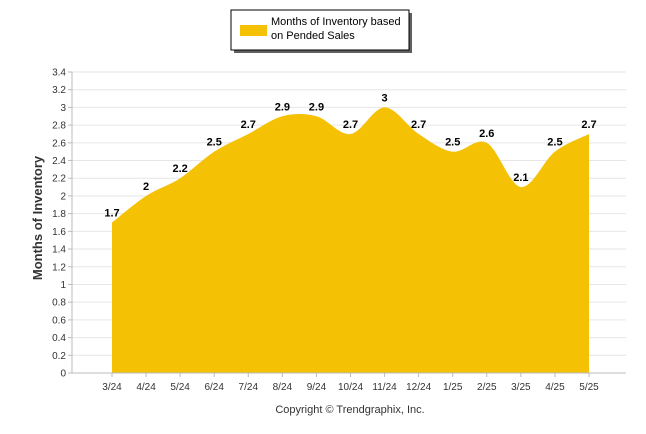 The width and height of the screenshot is (646, 434). What do you see at coordinates (59, 143) in the screenshot?
I see `y-tick-label: 2.6` at bounding box center [59, 143].